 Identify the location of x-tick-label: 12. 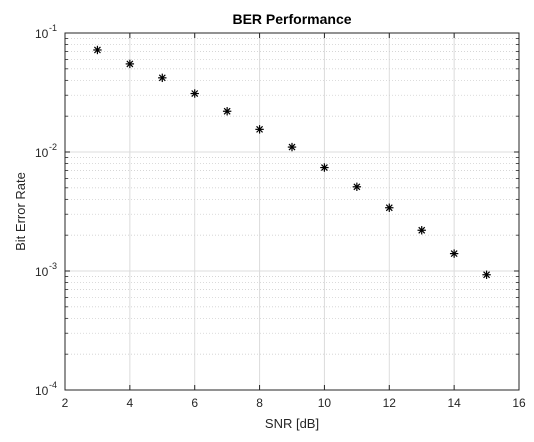
(390, 403).